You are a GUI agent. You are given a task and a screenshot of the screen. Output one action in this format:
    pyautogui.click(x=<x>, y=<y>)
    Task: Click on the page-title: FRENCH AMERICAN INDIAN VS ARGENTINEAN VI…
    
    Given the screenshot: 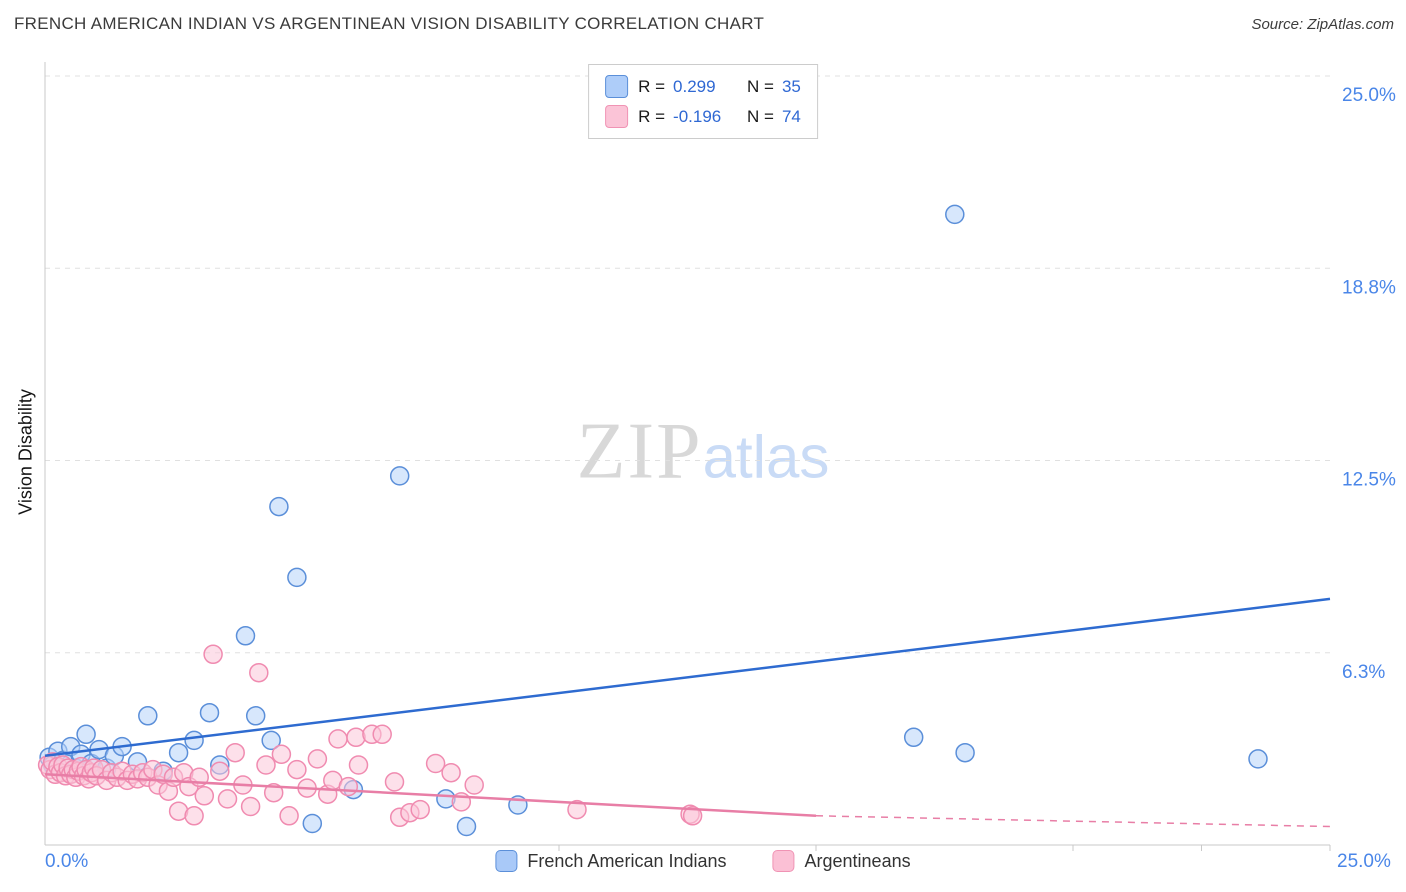 What is the action you would take?
    pyautogui.click(x=389, y=23)
    